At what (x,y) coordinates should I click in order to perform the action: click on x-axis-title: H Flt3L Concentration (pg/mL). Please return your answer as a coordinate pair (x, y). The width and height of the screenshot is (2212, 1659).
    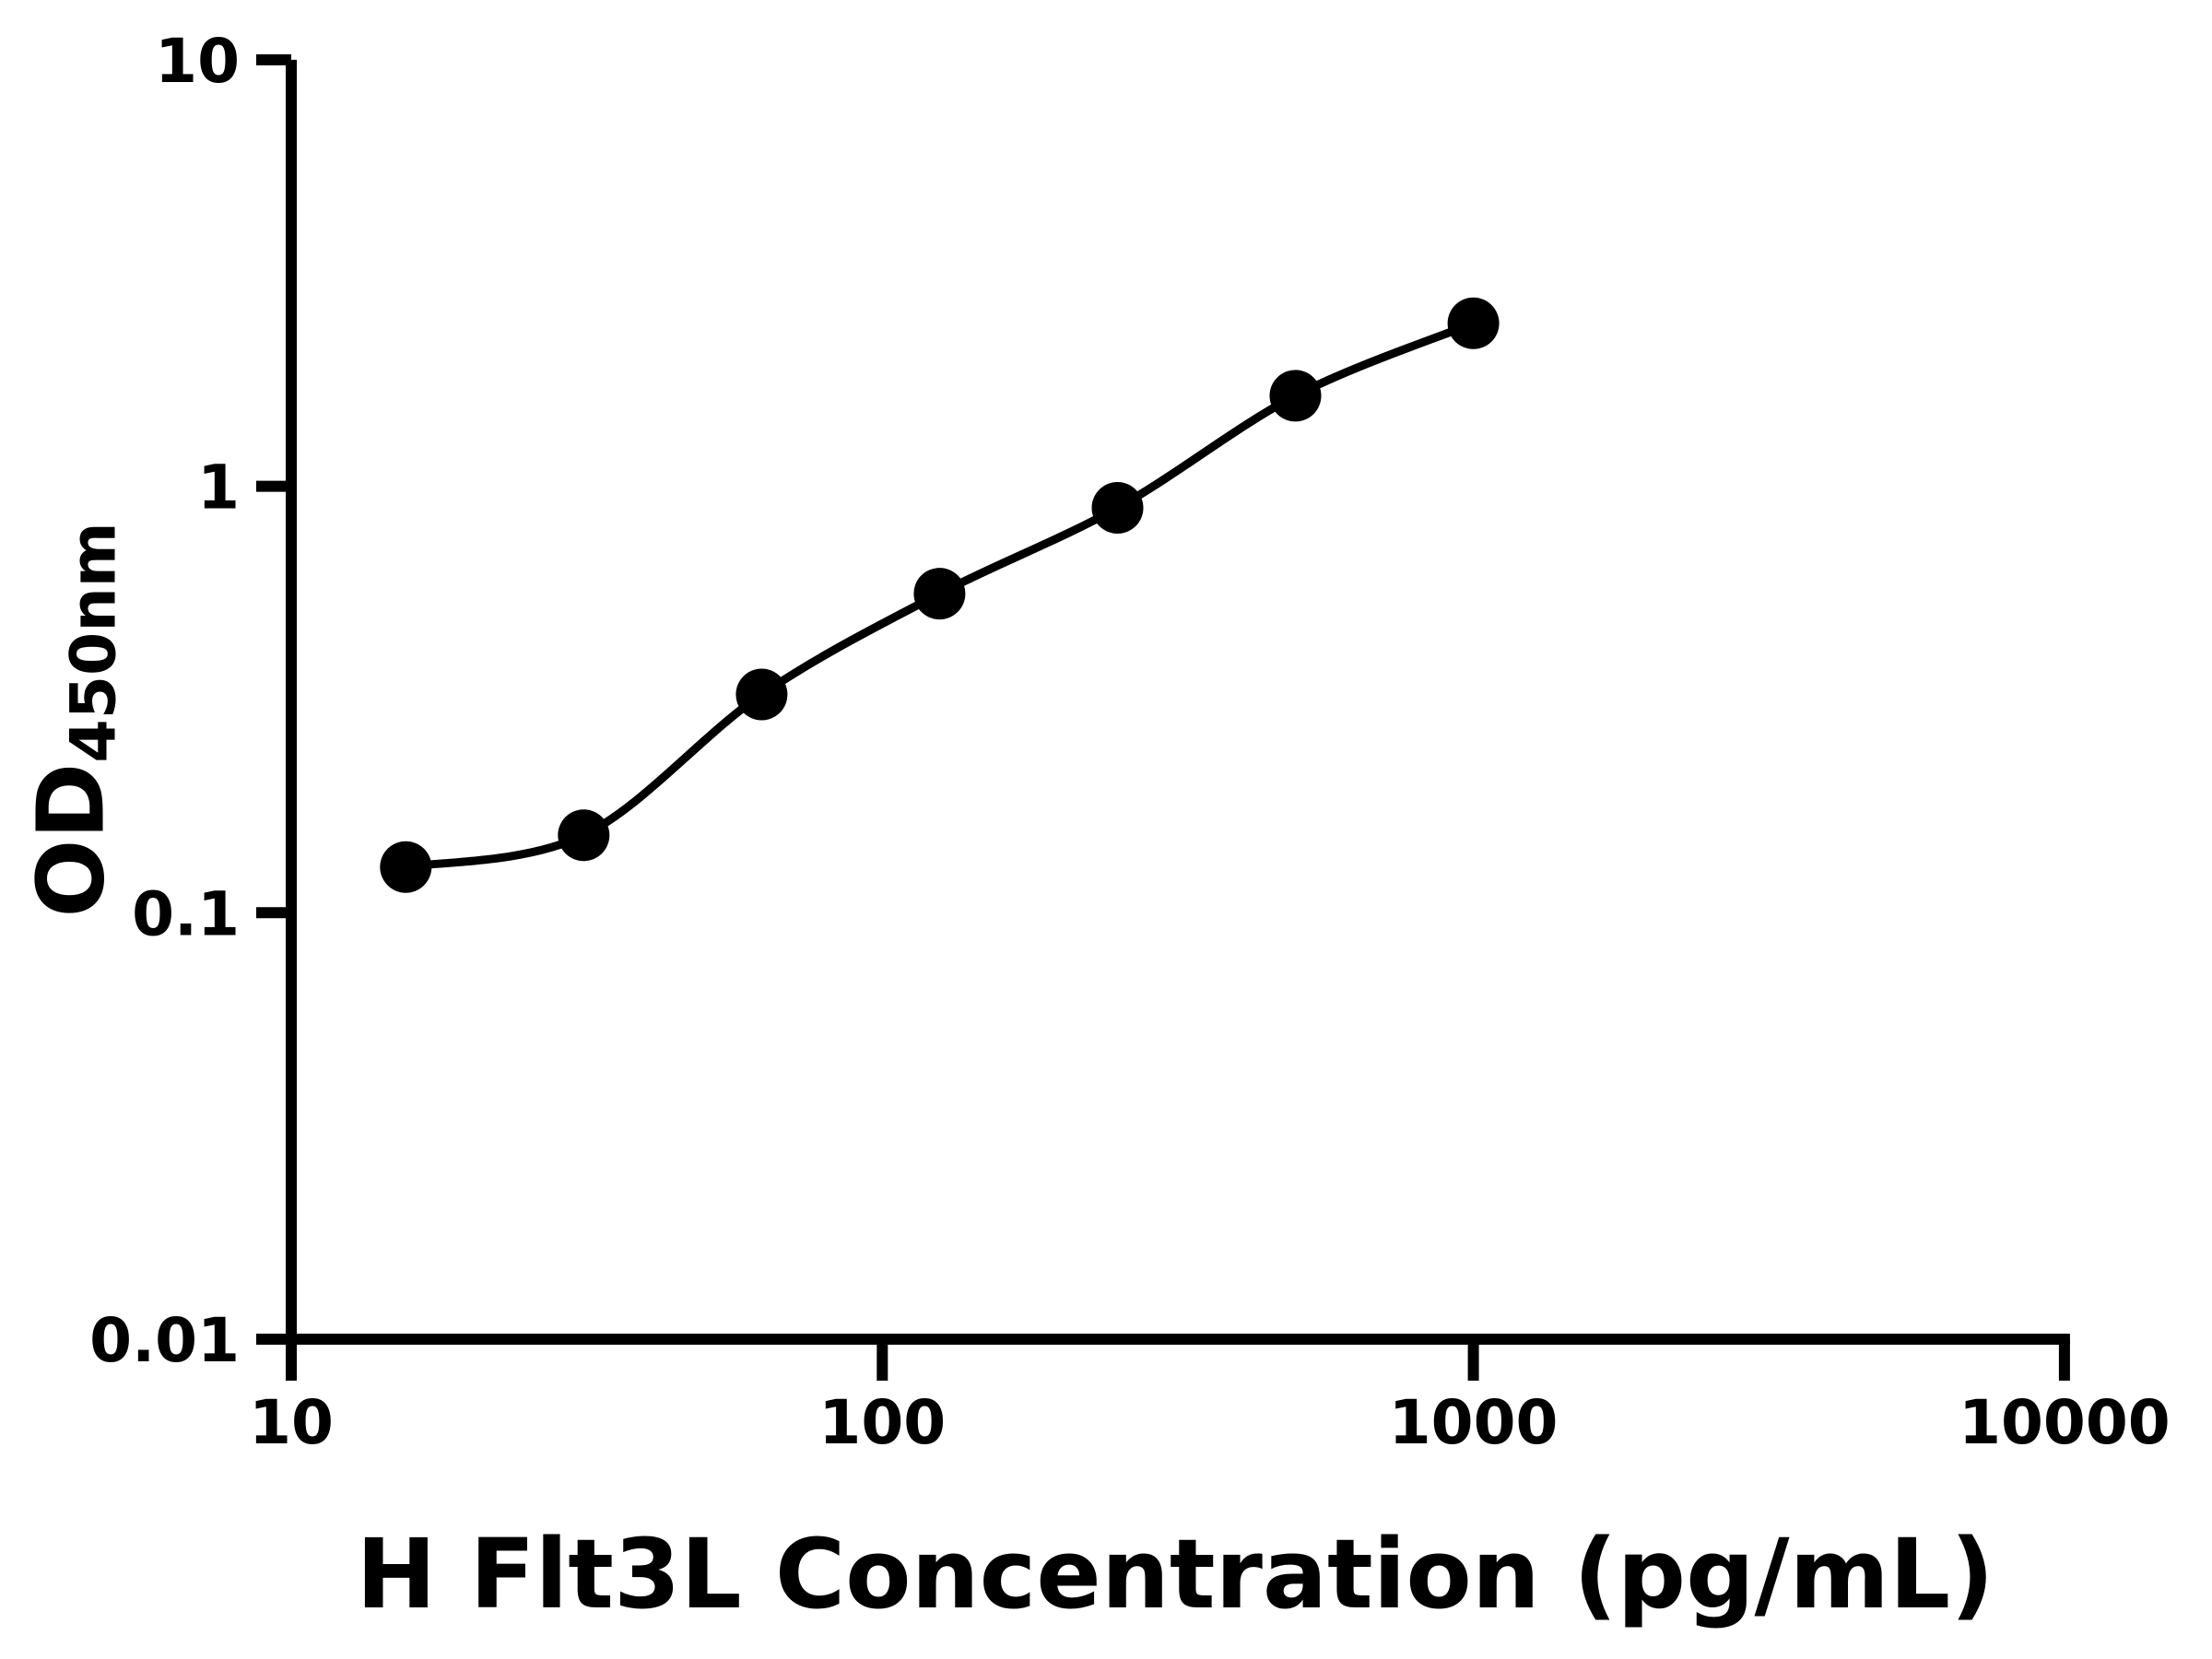
    Looking at the image, I should click on (1175, 1574).